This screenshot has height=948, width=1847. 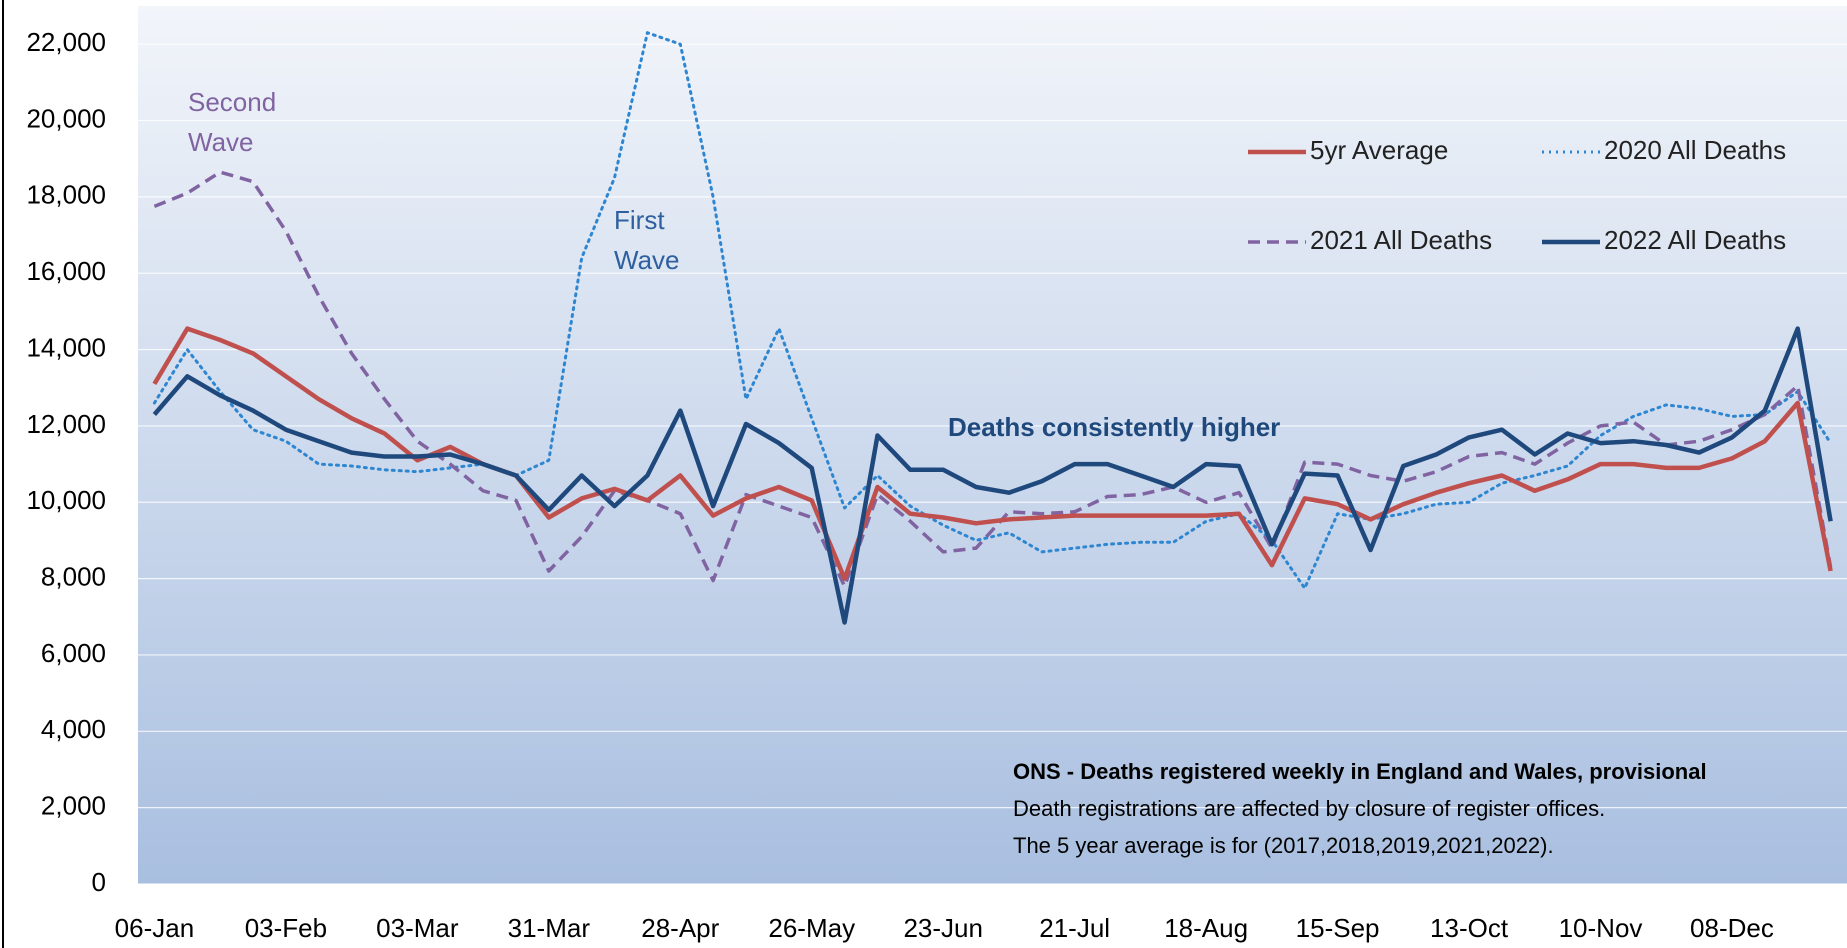 I want to click on y-tick-label: 22,000, so click(x=66, y=42).